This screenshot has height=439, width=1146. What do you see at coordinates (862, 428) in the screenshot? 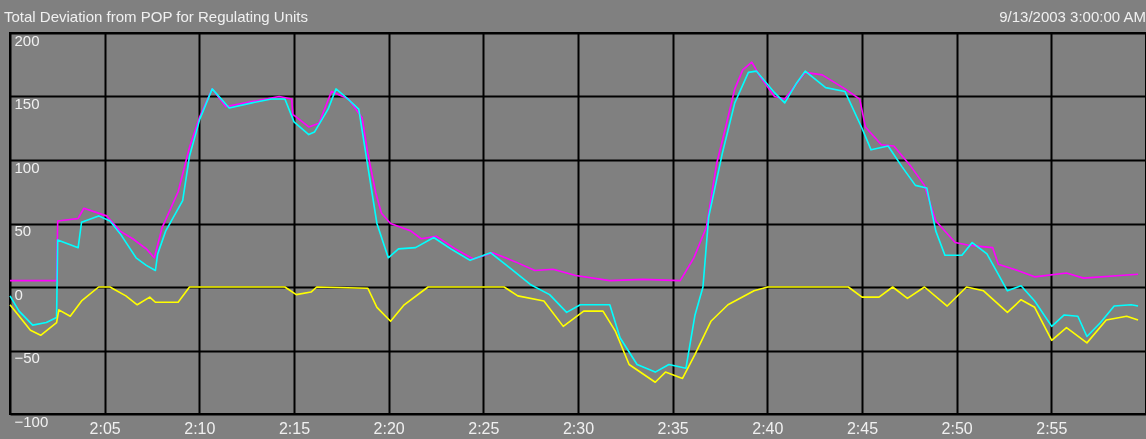
I see `x-tick-label: 2:45` at bounding box center [862, 428].